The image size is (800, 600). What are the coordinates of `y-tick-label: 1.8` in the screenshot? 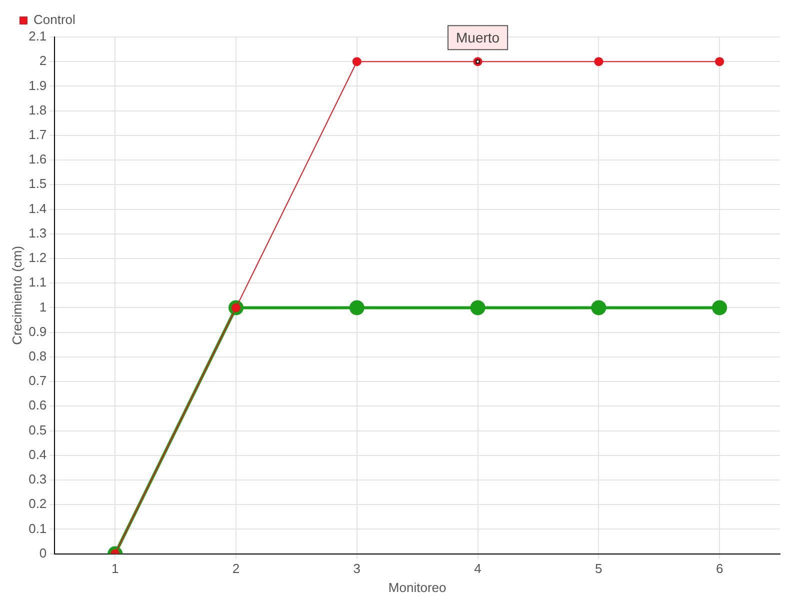 It's located at (37, 110).